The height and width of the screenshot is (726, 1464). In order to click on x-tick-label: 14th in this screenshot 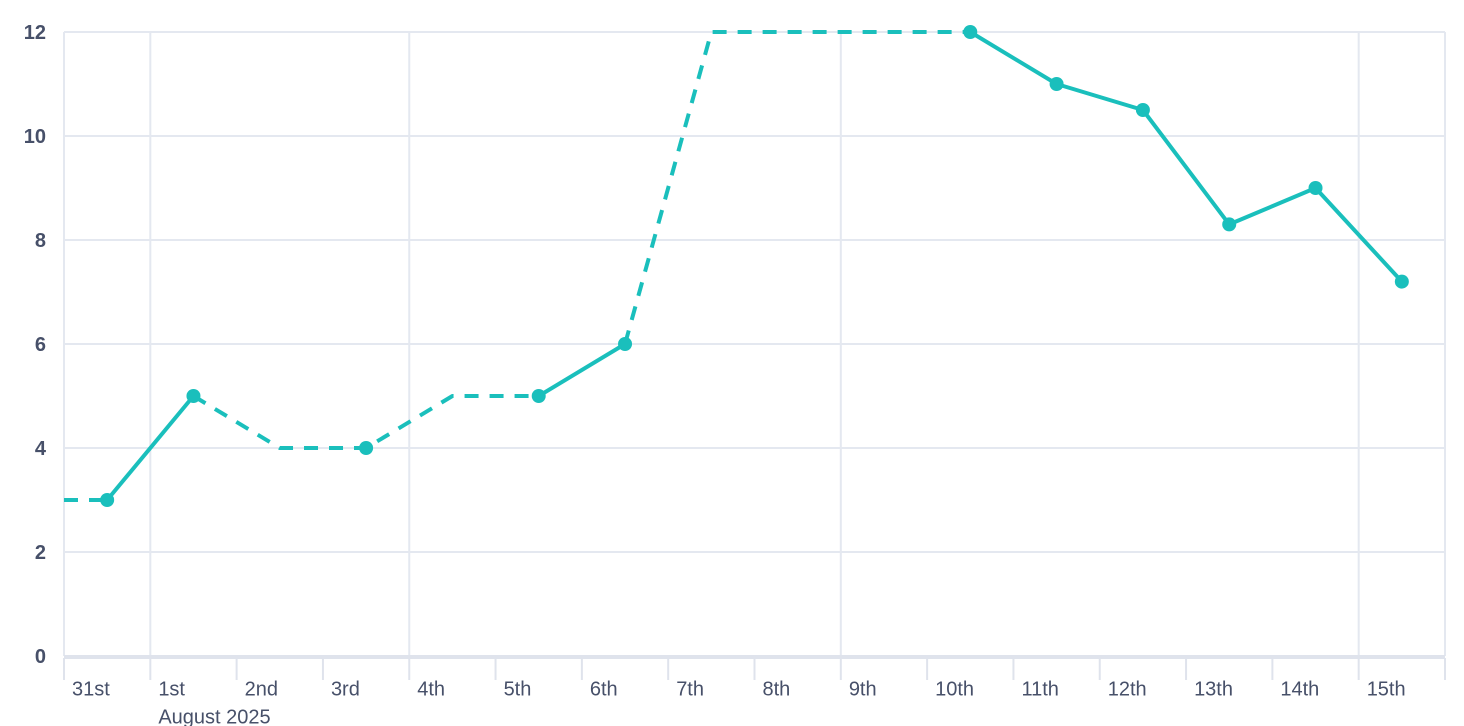, I will do `click(1299, 690)`.